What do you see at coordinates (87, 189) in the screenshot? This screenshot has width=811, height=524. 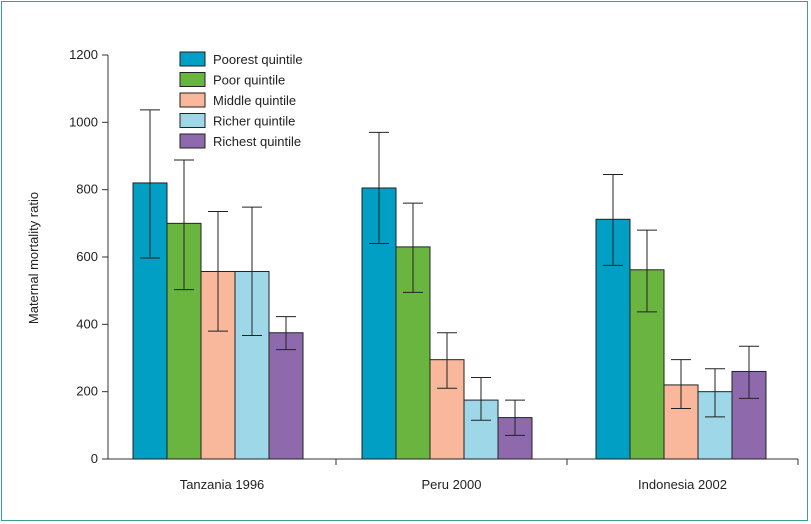 I see `y-tick-label: 800` at bounding box center [87, 189].